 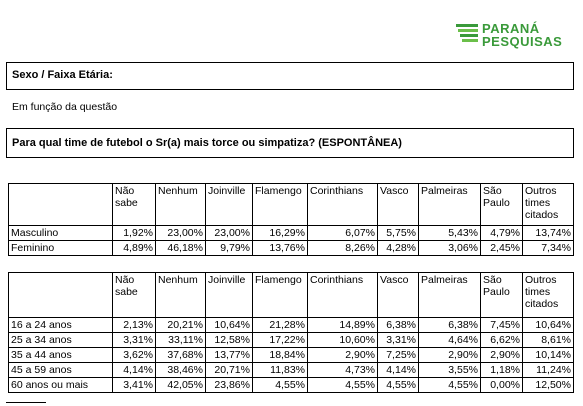 I want to click on value-cell: 18,84%, so click(x=280, y=355).